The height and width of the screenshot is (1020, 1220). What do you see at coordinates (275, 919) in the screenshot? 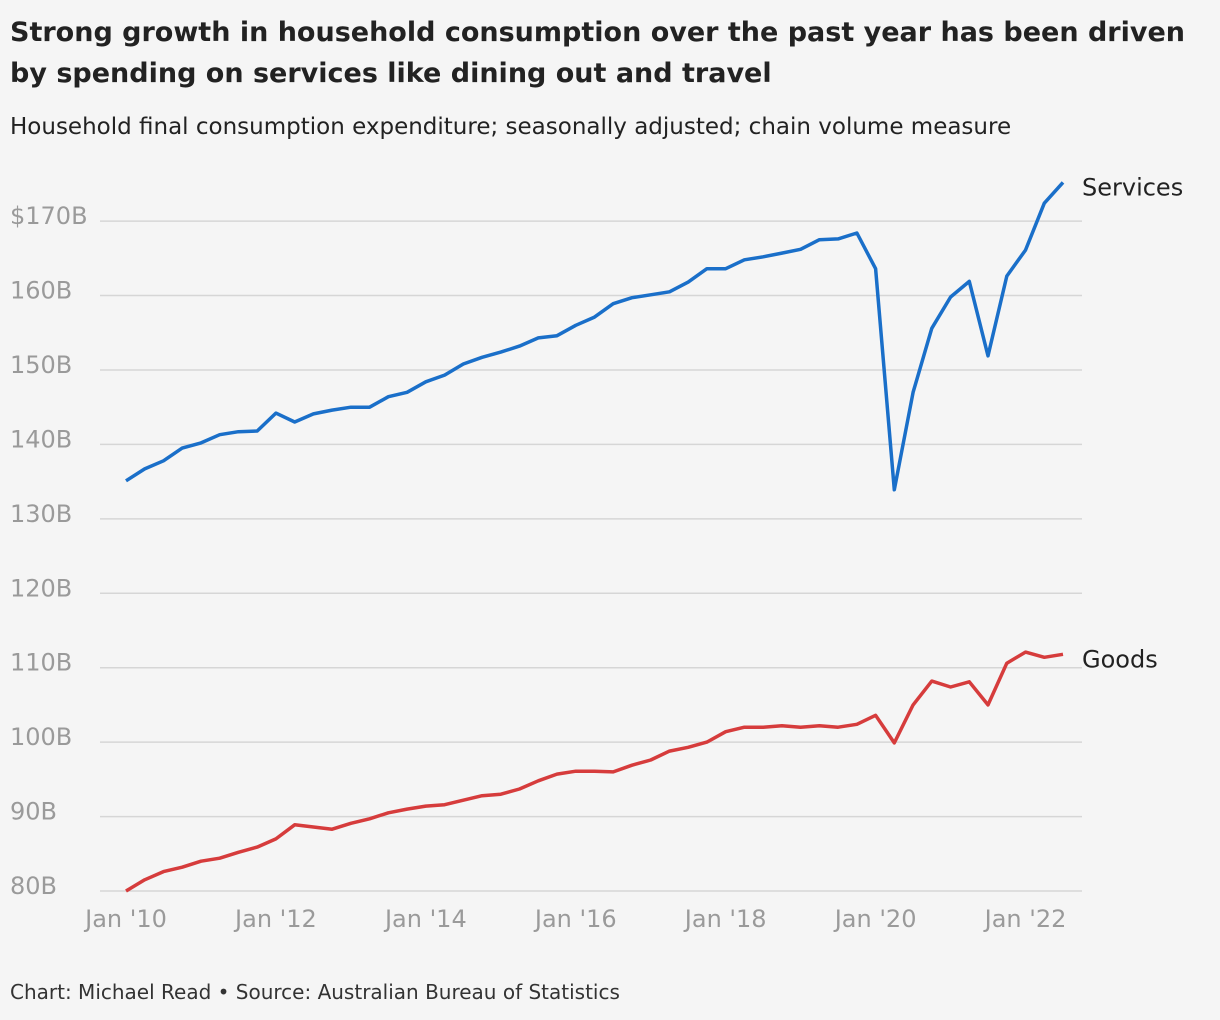
I see `x-tick-label: Jan '12` at bounding box center [275, 919].